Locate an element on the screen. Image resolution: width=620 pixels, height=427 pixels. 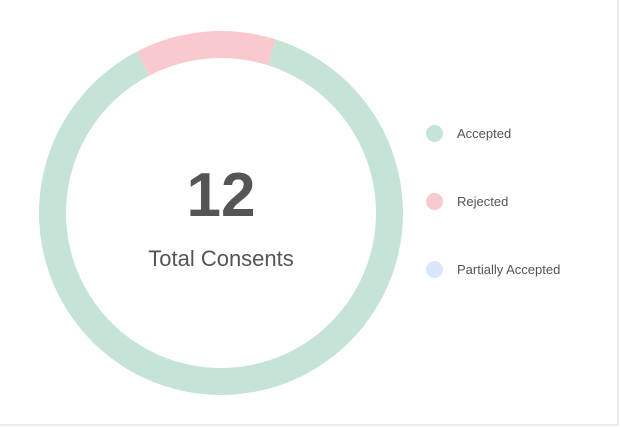
total-label: Total Consents is located at coordinates (221, 258).